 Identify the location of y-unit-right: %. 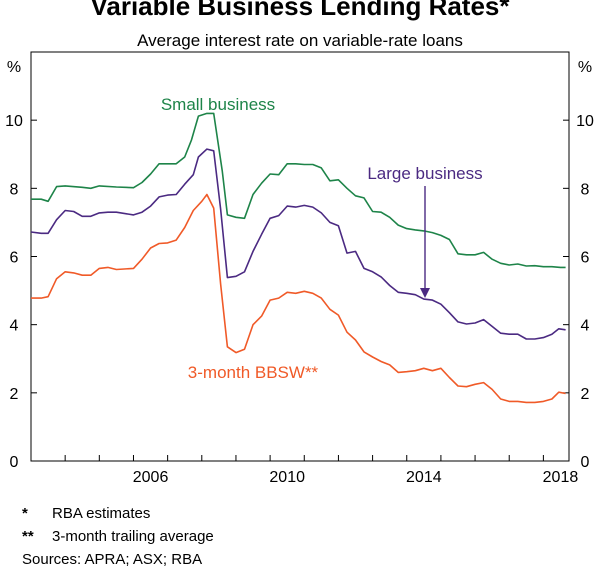
(585, 67).